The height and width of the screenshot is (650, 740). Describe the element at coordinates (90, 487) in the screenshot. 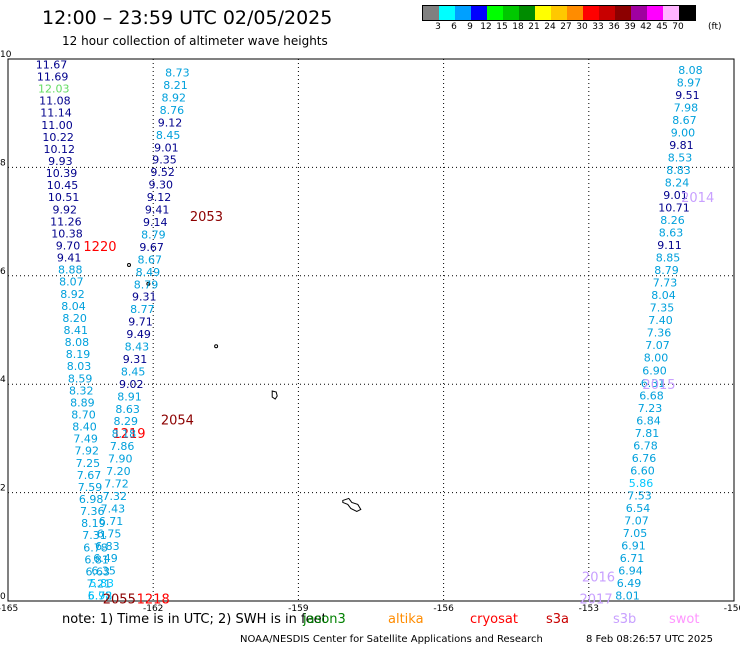

I see `wave-height-label: 7.59` at that location.